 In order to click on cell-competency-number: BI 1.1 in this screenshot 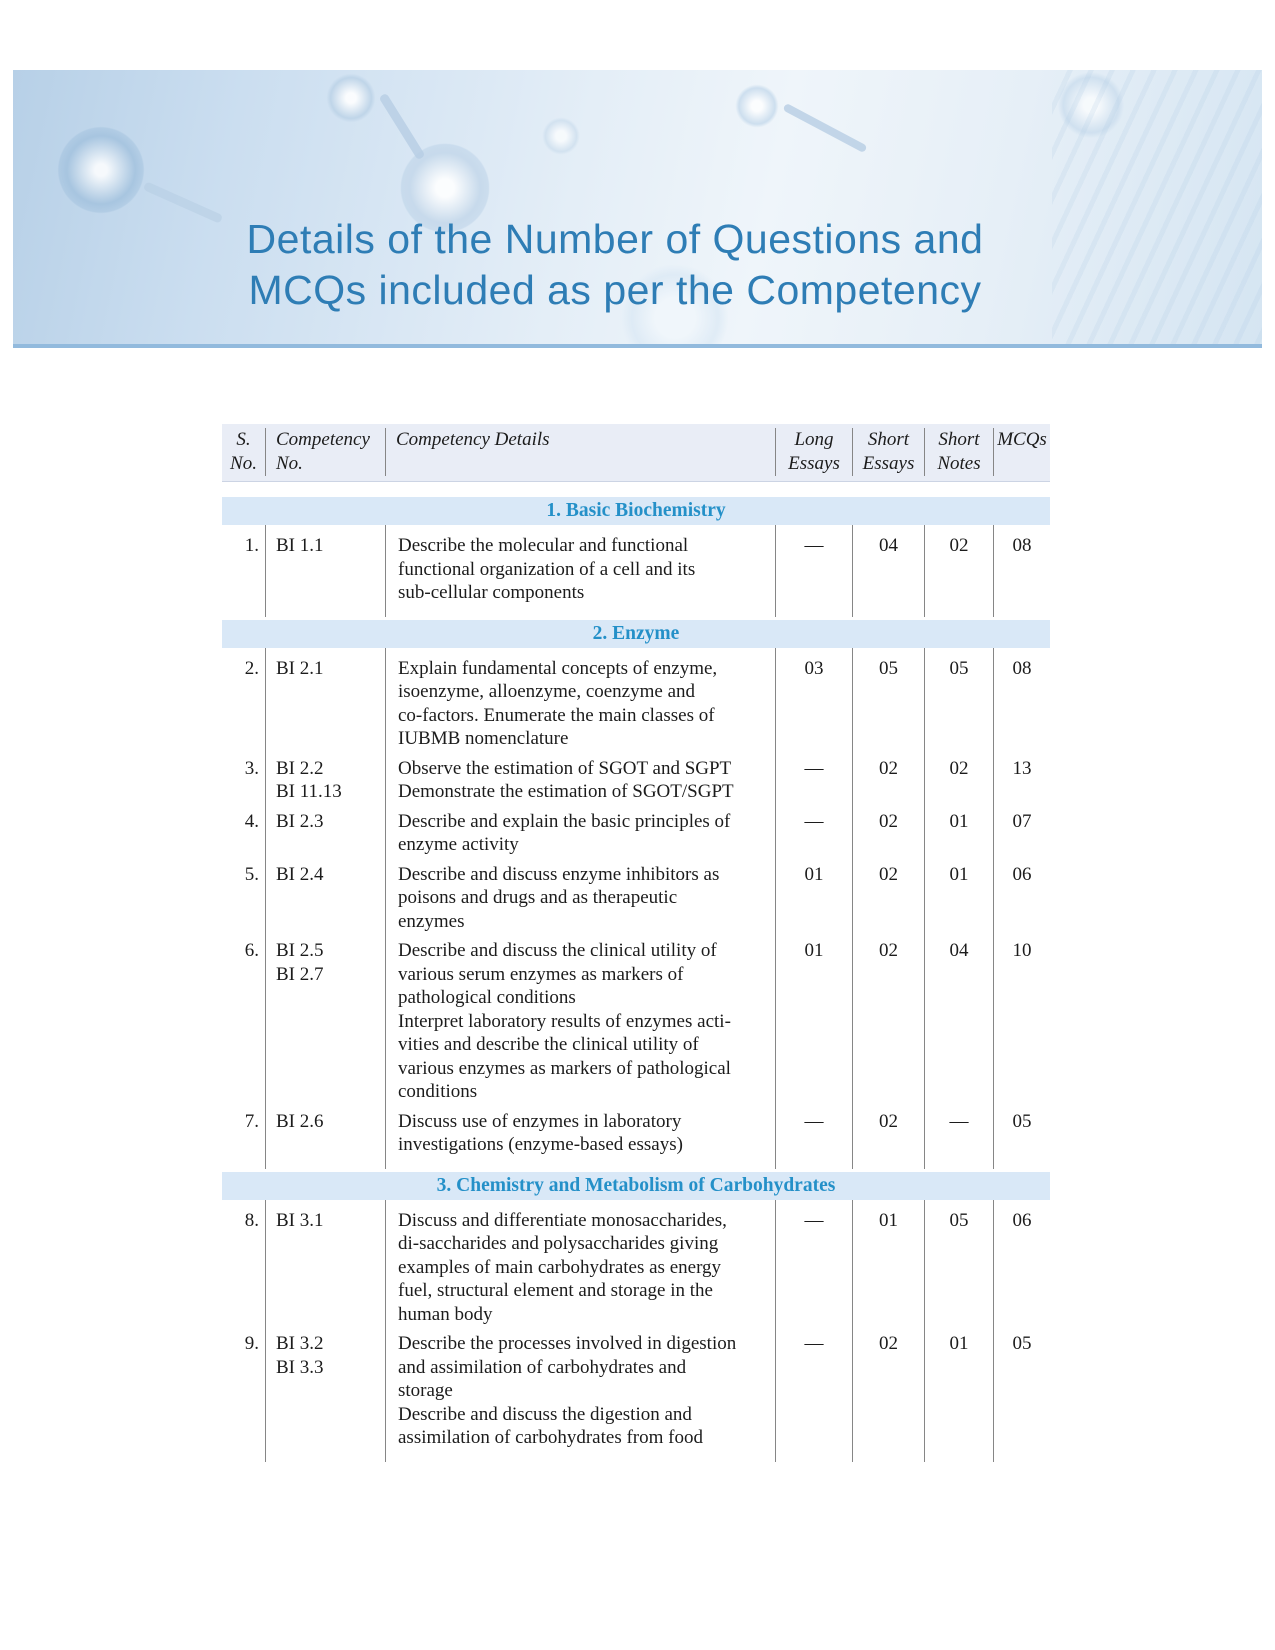, I will do `click(325, 571)`.